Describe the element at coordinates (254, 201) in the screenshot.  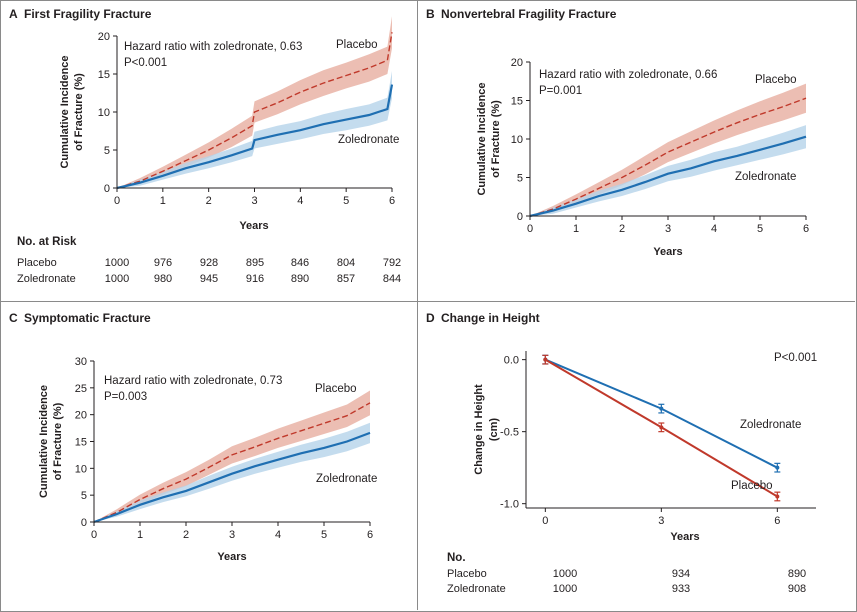
I see `panel-a-x-tick-label: 3` at that location.